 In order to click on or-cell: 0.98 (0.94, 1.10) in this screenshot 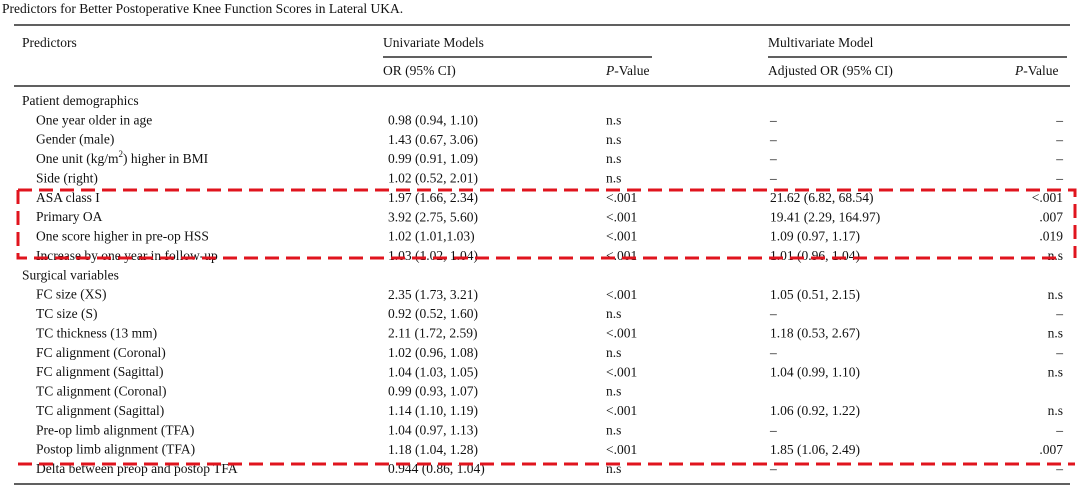, I will do `click(433, 119)`.